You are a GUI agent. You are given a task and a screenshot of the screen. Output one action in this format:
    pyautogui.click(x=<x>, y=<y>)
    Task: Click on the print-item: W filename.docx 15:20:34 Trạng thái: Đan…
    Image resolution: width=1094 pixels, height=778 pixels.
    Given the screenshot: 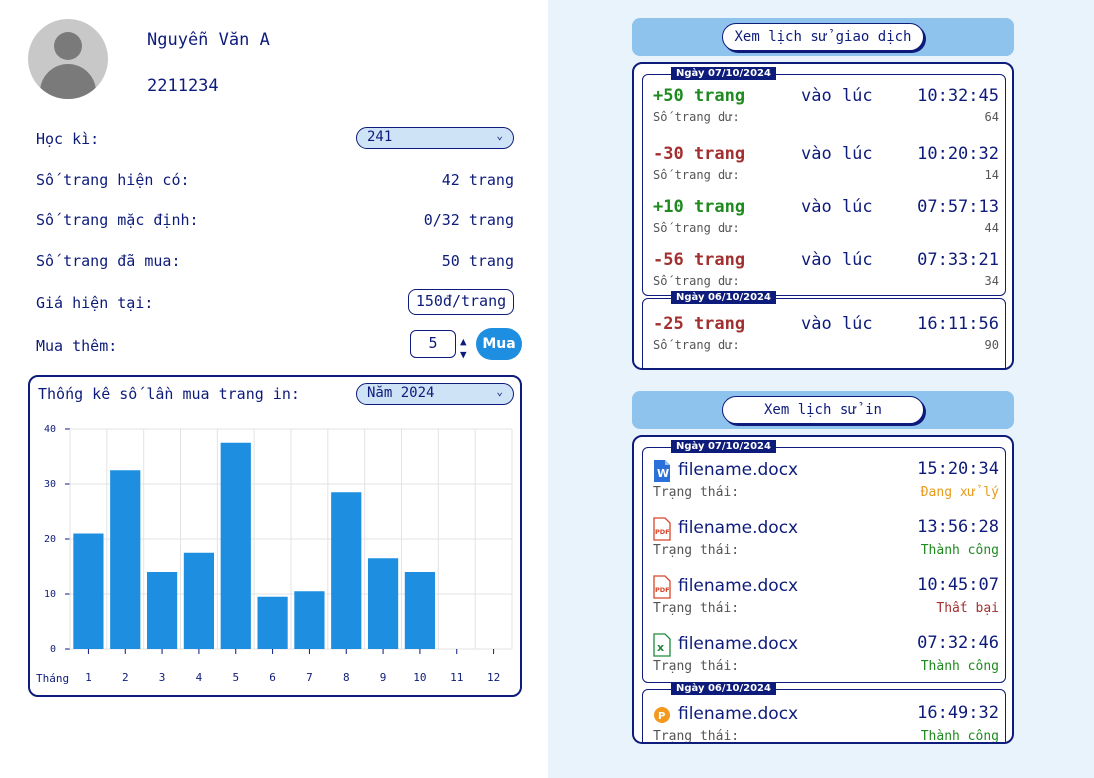 What is the action you would take?
    pyautogui.click(x=826, y=484)
    